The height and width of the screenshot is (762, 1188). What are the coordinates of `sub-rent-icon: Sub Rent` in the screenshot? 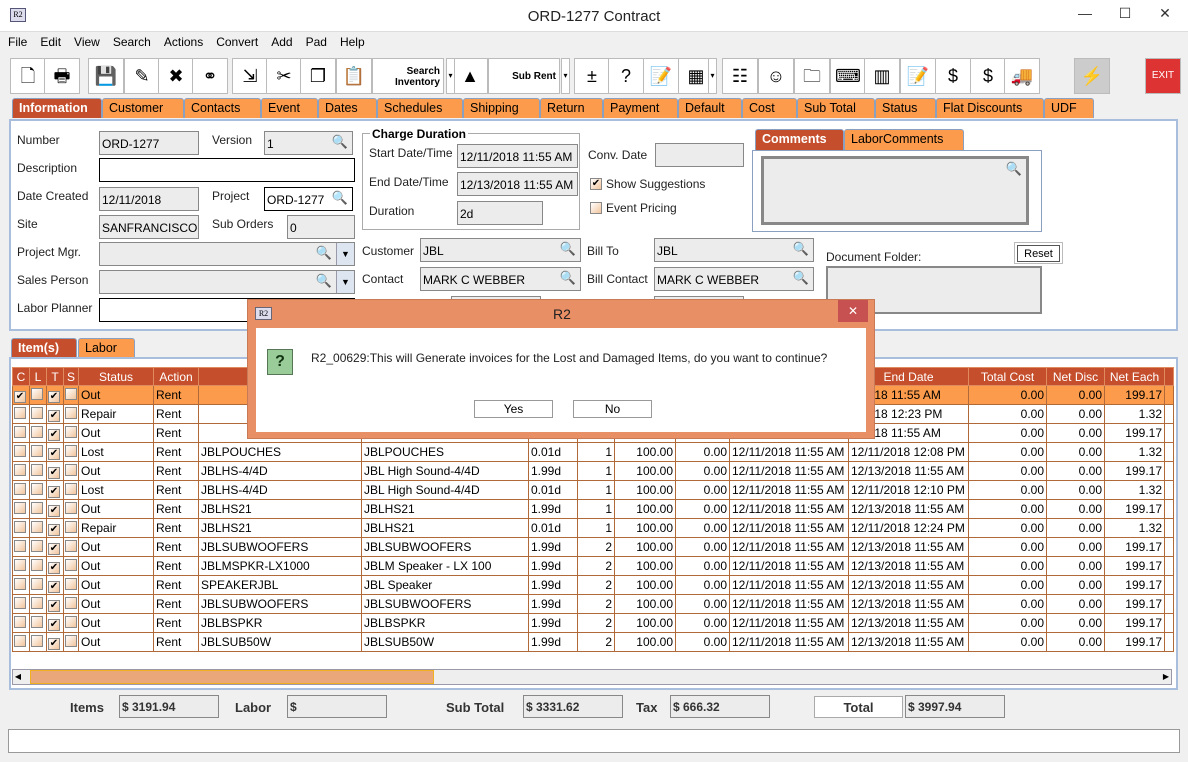 It's located at (524, 76).